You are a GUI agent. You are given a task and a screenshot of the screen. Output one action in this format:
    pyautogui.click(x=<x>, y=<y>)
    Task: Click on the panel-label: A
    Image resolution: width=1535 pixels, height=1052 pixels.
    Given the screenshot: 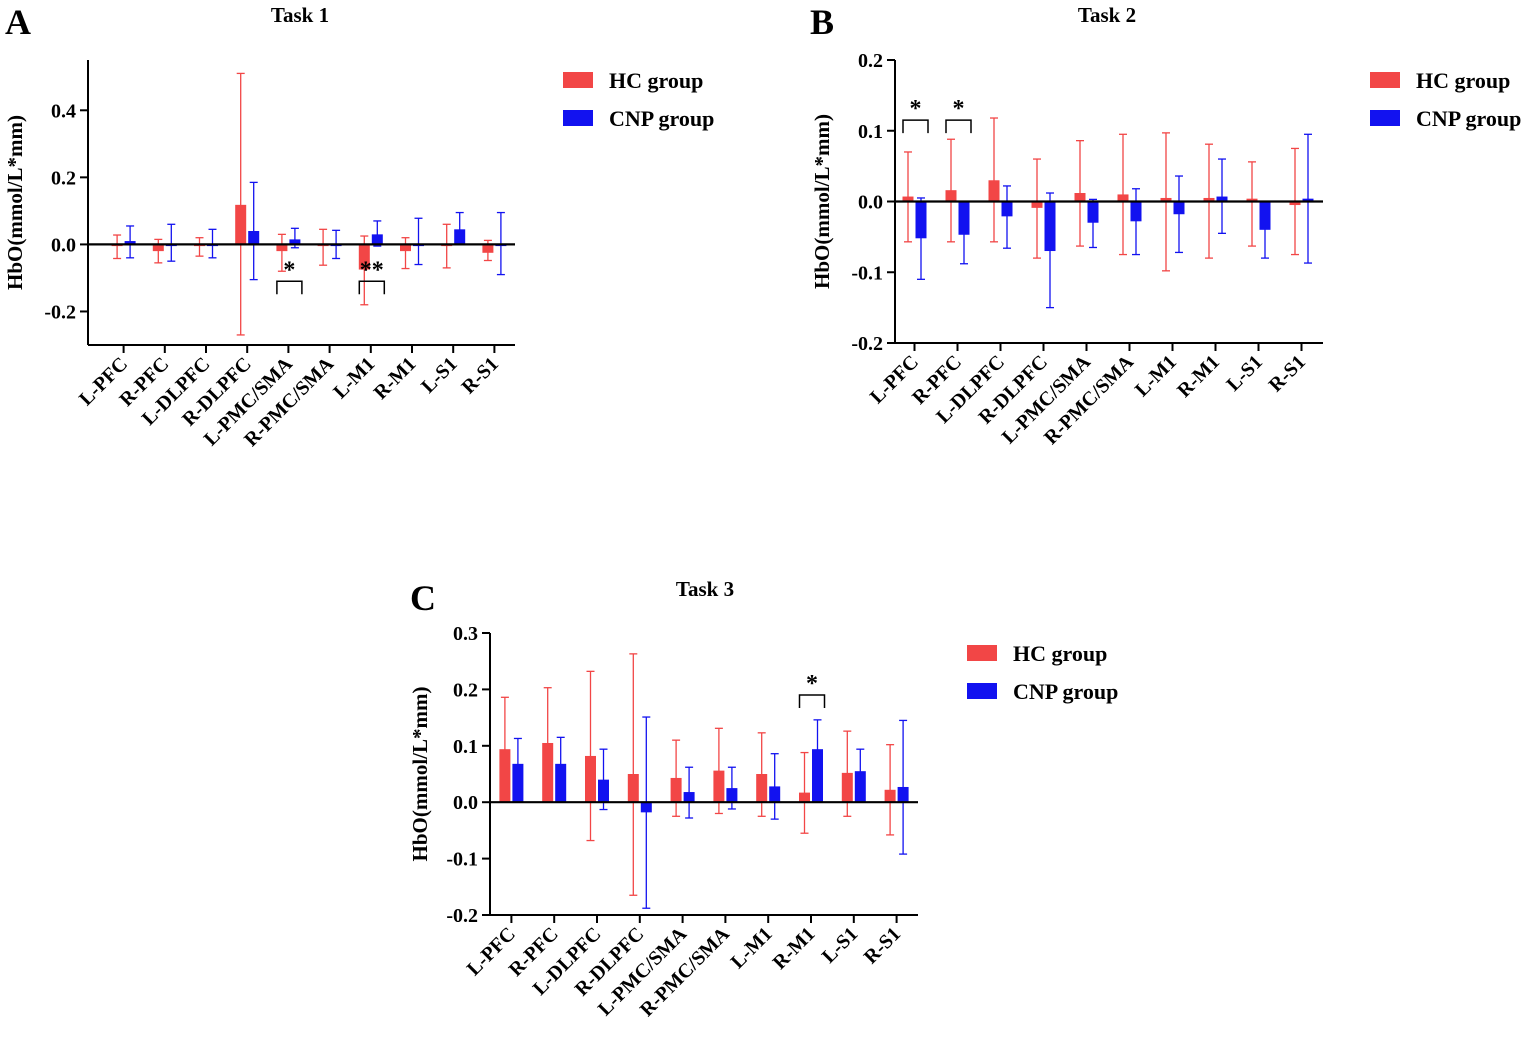 What is the action you would take?
    pyautogui.click(x=18, y=22)
    